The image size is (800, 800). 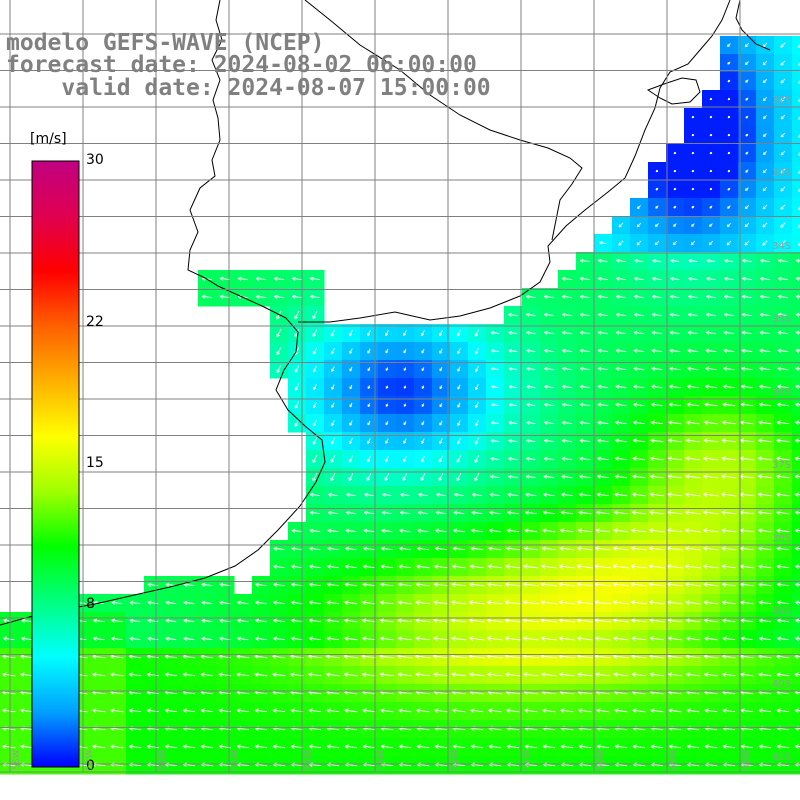 I want to click on longitude-label: 52W, so click(x=455, y=759).